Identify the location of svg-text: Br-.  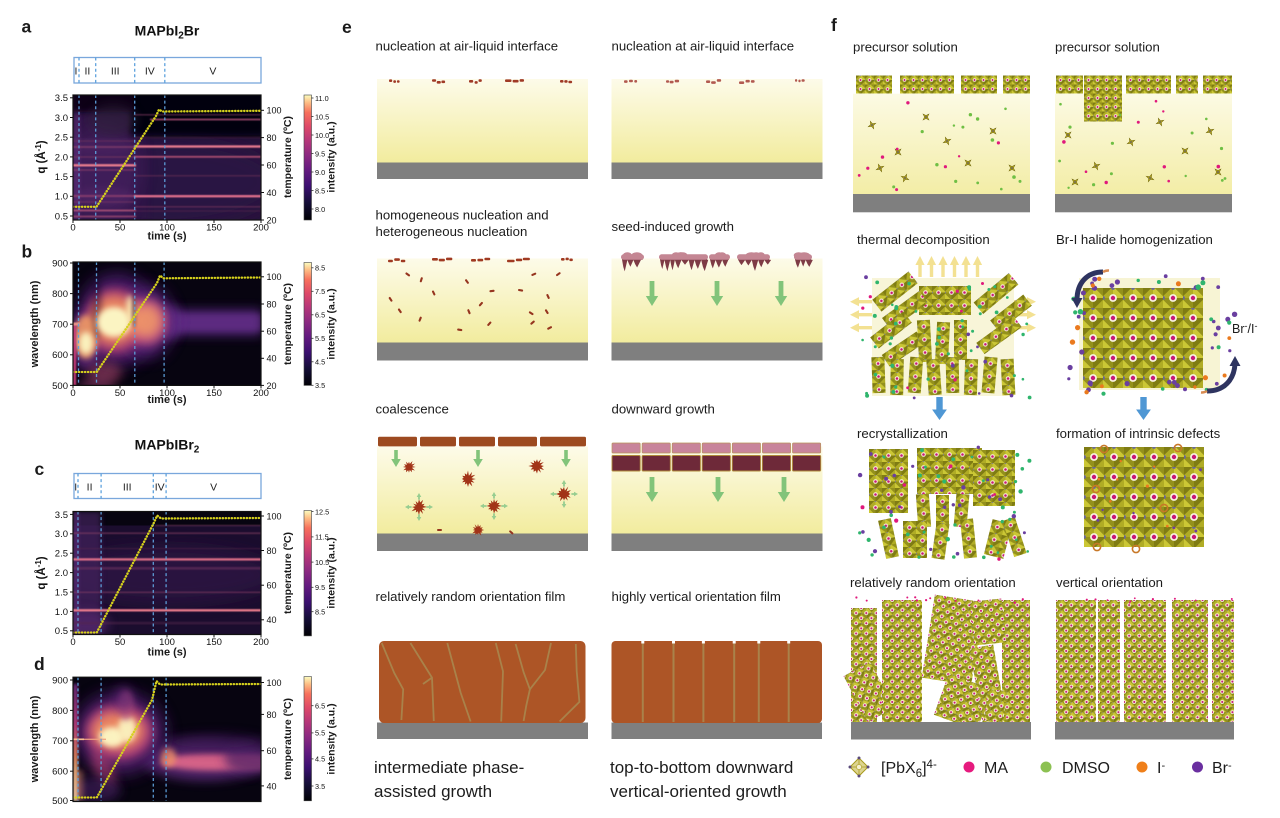
(1222, 768).